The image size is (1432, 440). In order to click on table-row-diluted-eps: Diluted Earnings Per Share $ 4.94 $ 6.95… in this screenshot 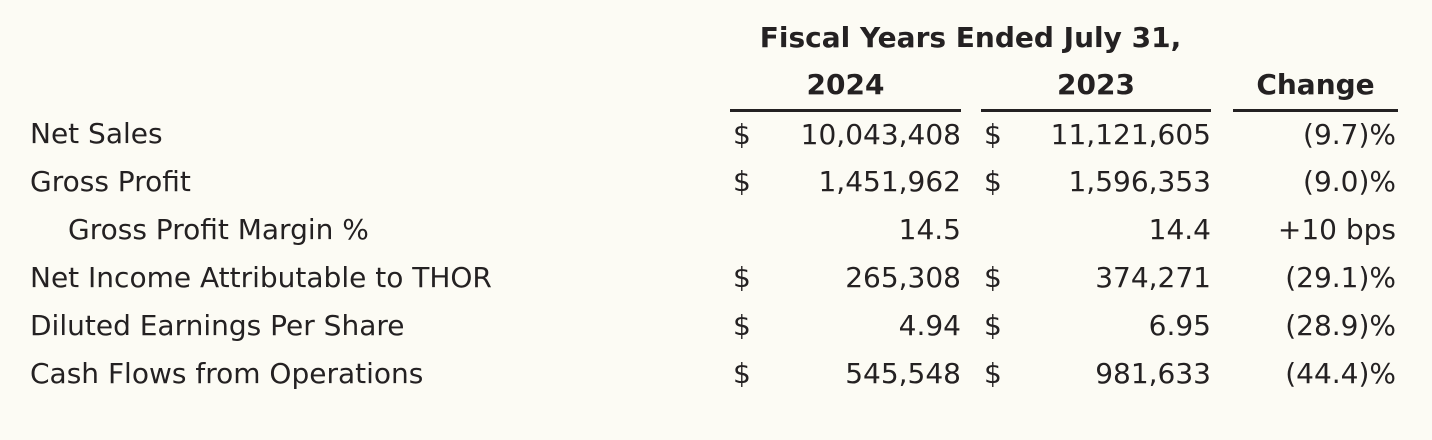, I will do `click(714, 326)`.